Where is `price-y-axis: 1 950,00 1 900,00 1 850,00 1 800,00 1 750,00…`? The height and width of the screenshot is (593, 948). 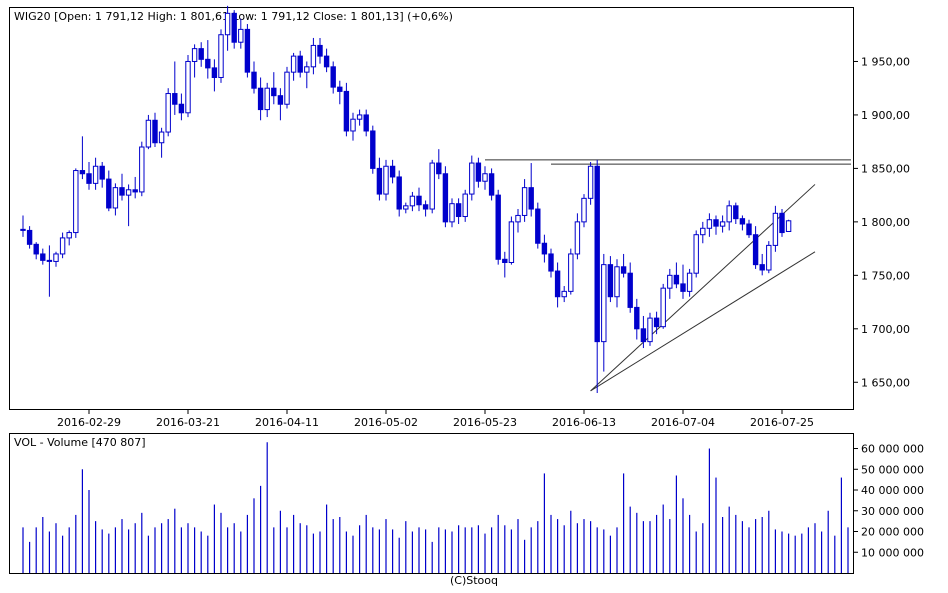
price-y-axis: 1 950,00 1 900,00 1 850,00 1 800,00 1 750,00… is located at coordinates (881, 222).